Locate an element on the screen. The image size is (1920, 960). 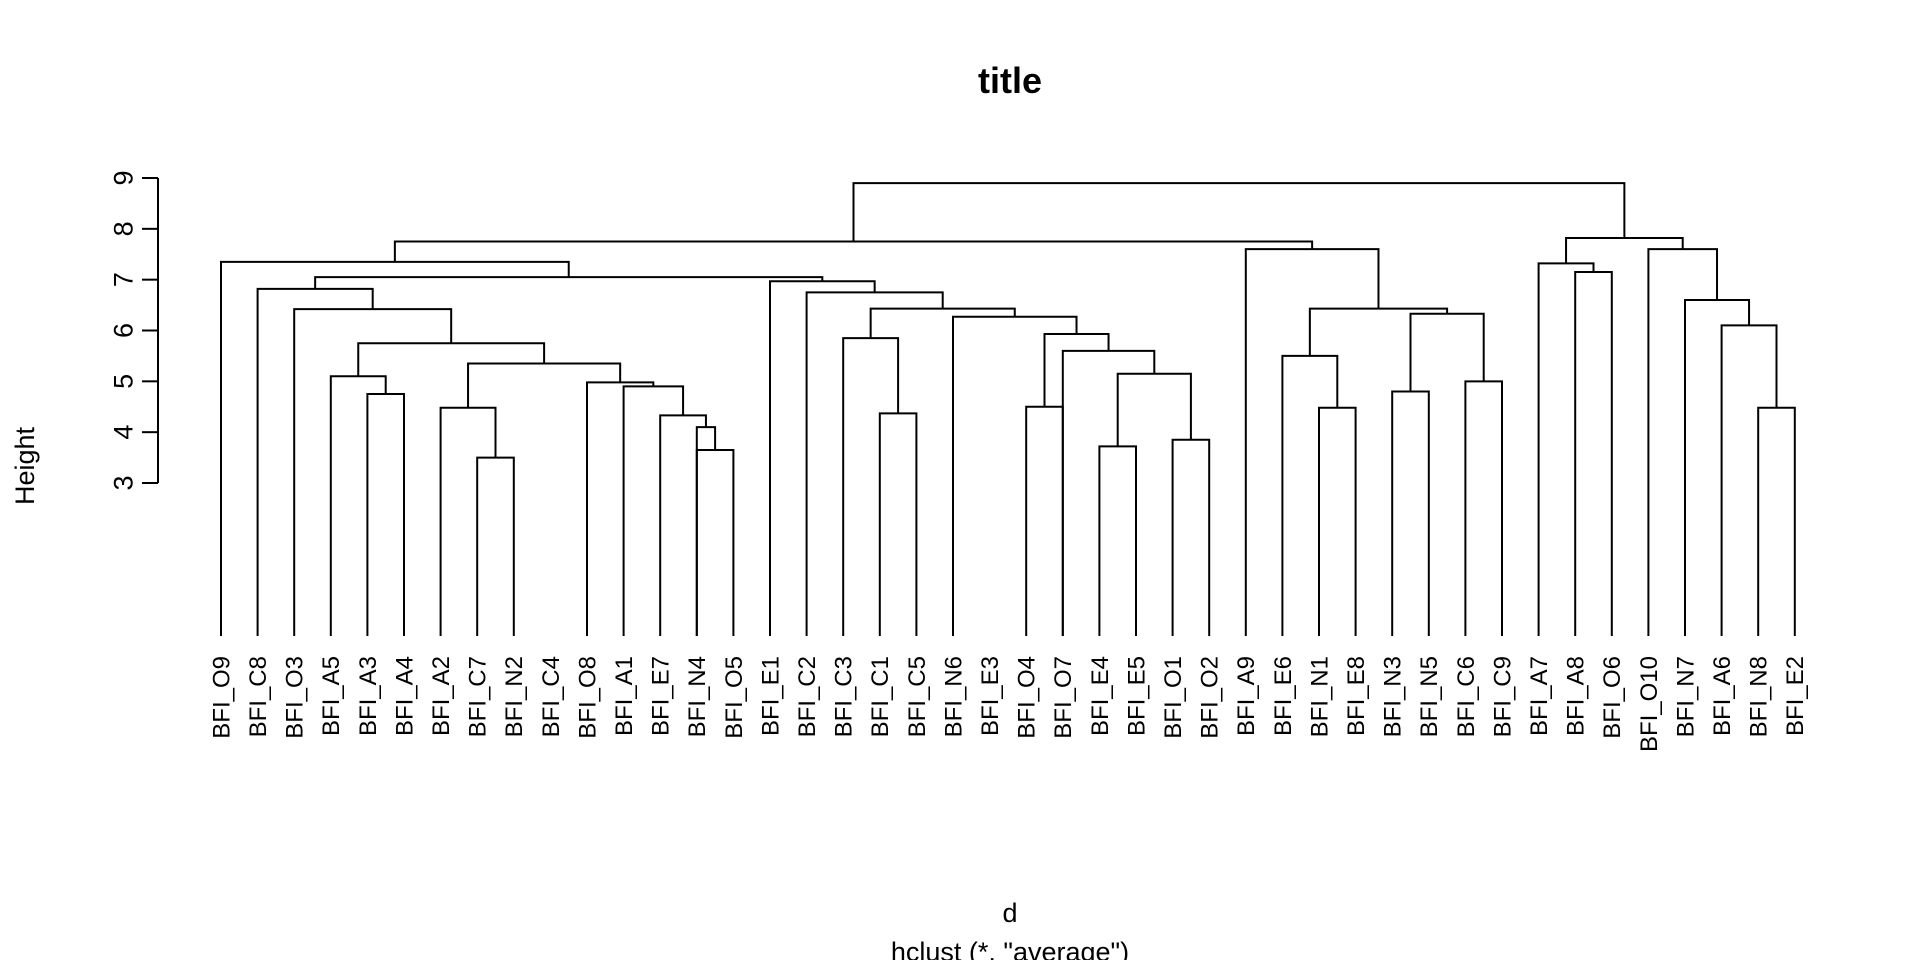
y-axis: 3 4 5 6 7 8 9 is located at coordinates (133, 330).